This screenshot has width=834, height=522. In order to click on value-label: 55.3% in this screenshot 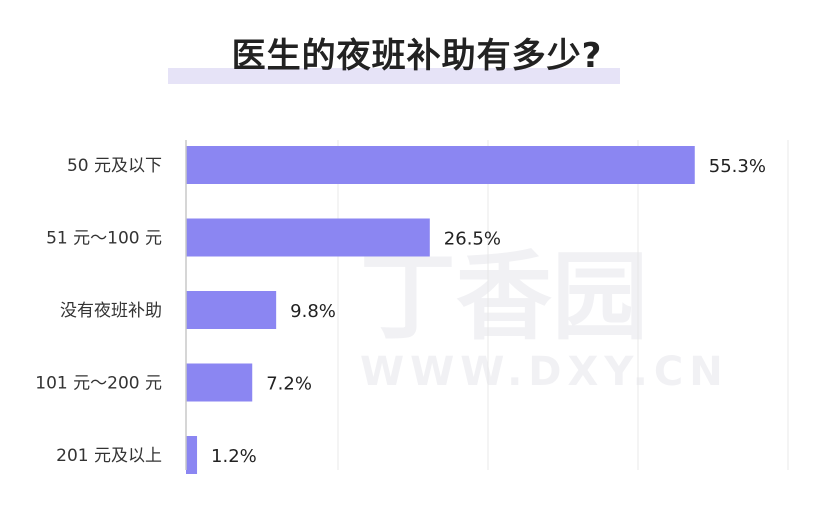, I will do `click(737, 166)`.